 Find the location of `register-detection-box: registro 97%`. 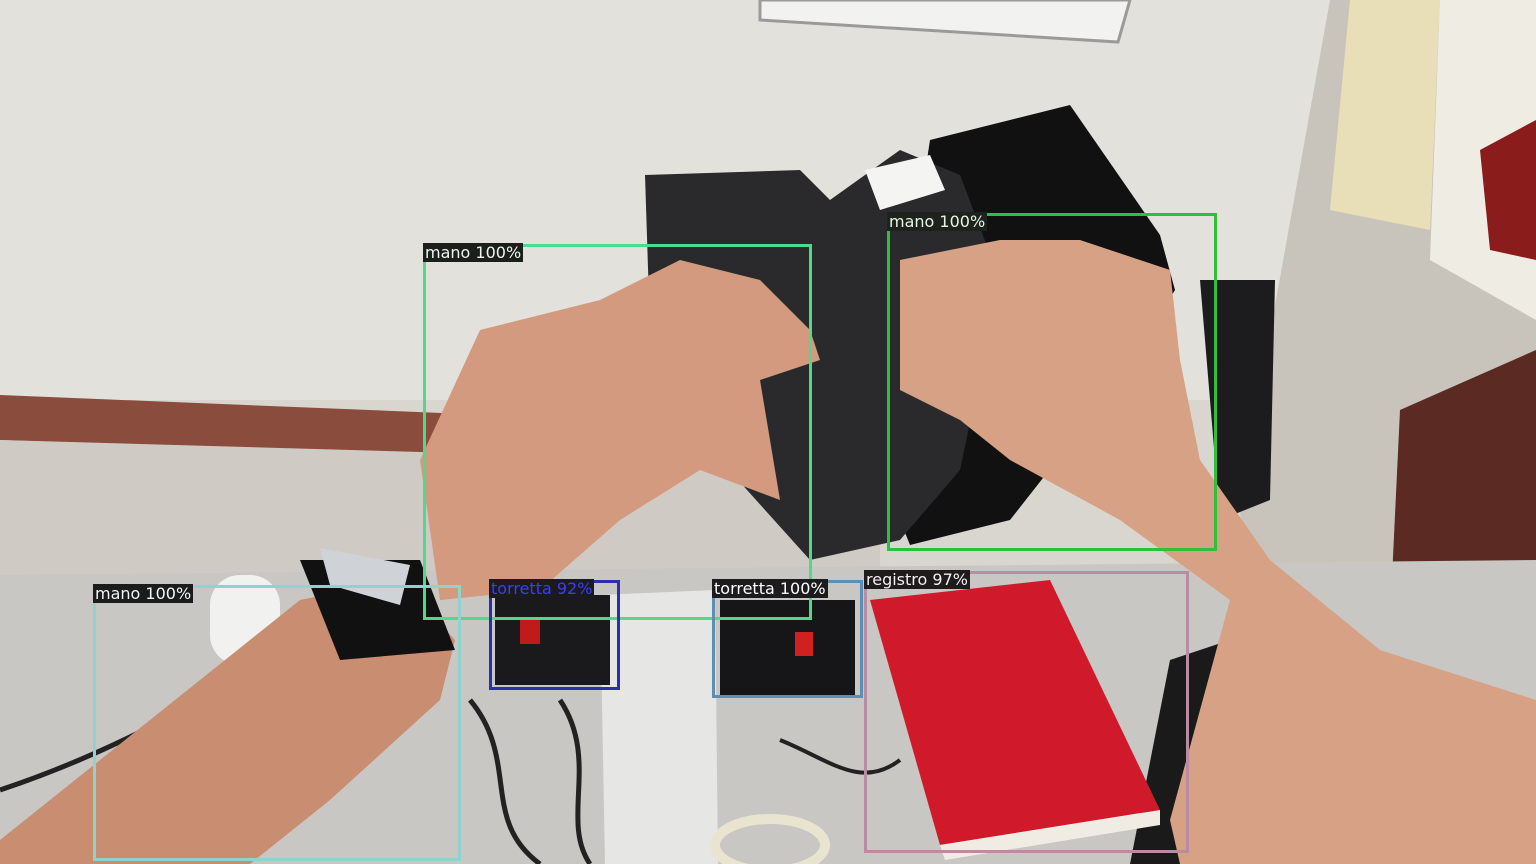

register-detection-box: registro 97% is located at coordinates (1026, 712).